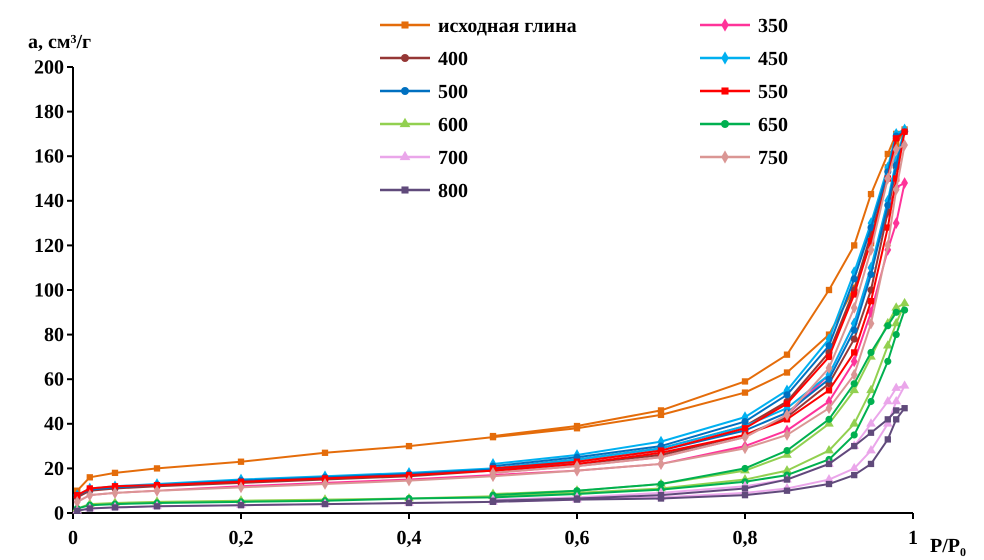 The image size is (984, 560). I want to click on x-axis-title: P/P₀, so click(948, 546).